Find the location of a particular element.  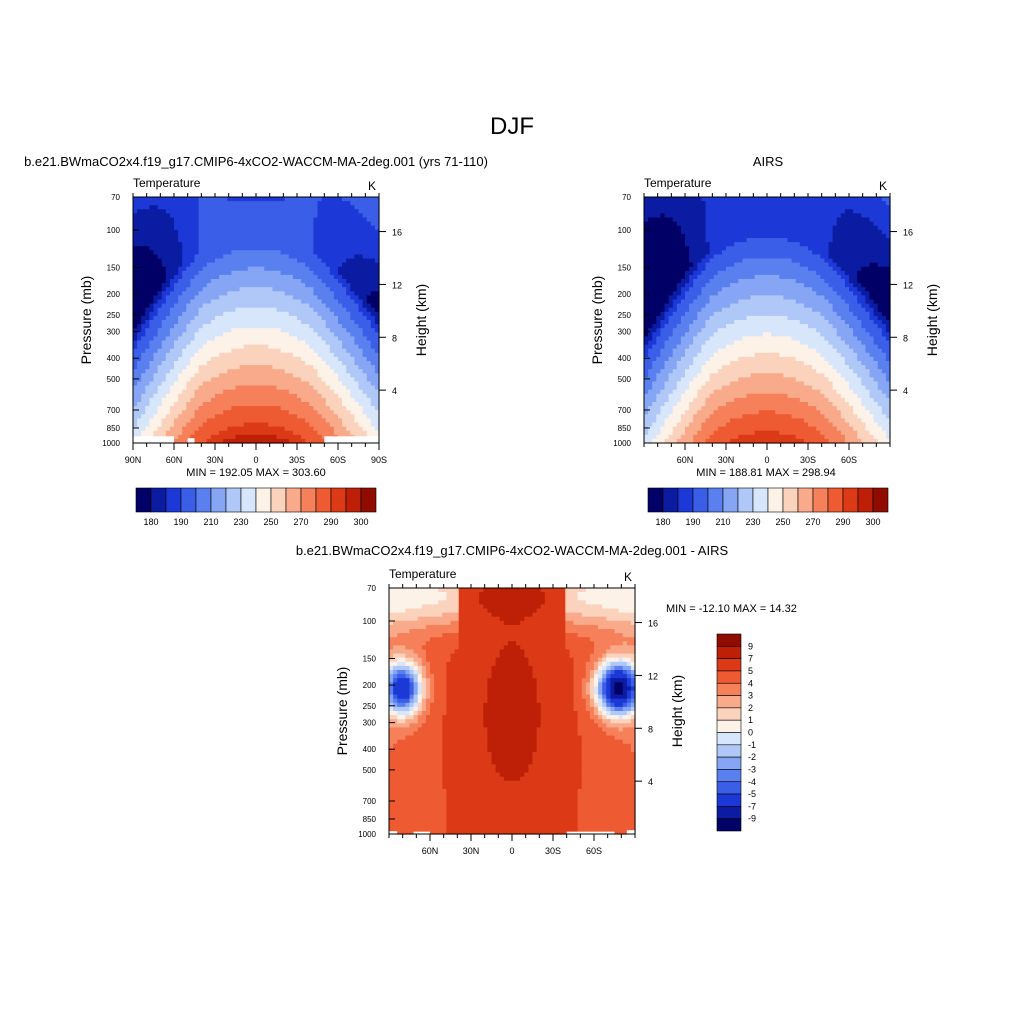

colorbar-label: -4 is located at coordinates (752, 782).